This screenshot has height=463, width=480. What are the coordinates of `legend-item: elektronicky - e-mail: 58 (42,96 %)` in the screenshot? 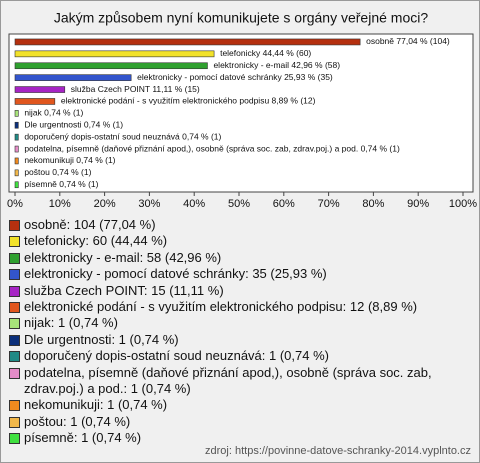 It's located at (240, 258).